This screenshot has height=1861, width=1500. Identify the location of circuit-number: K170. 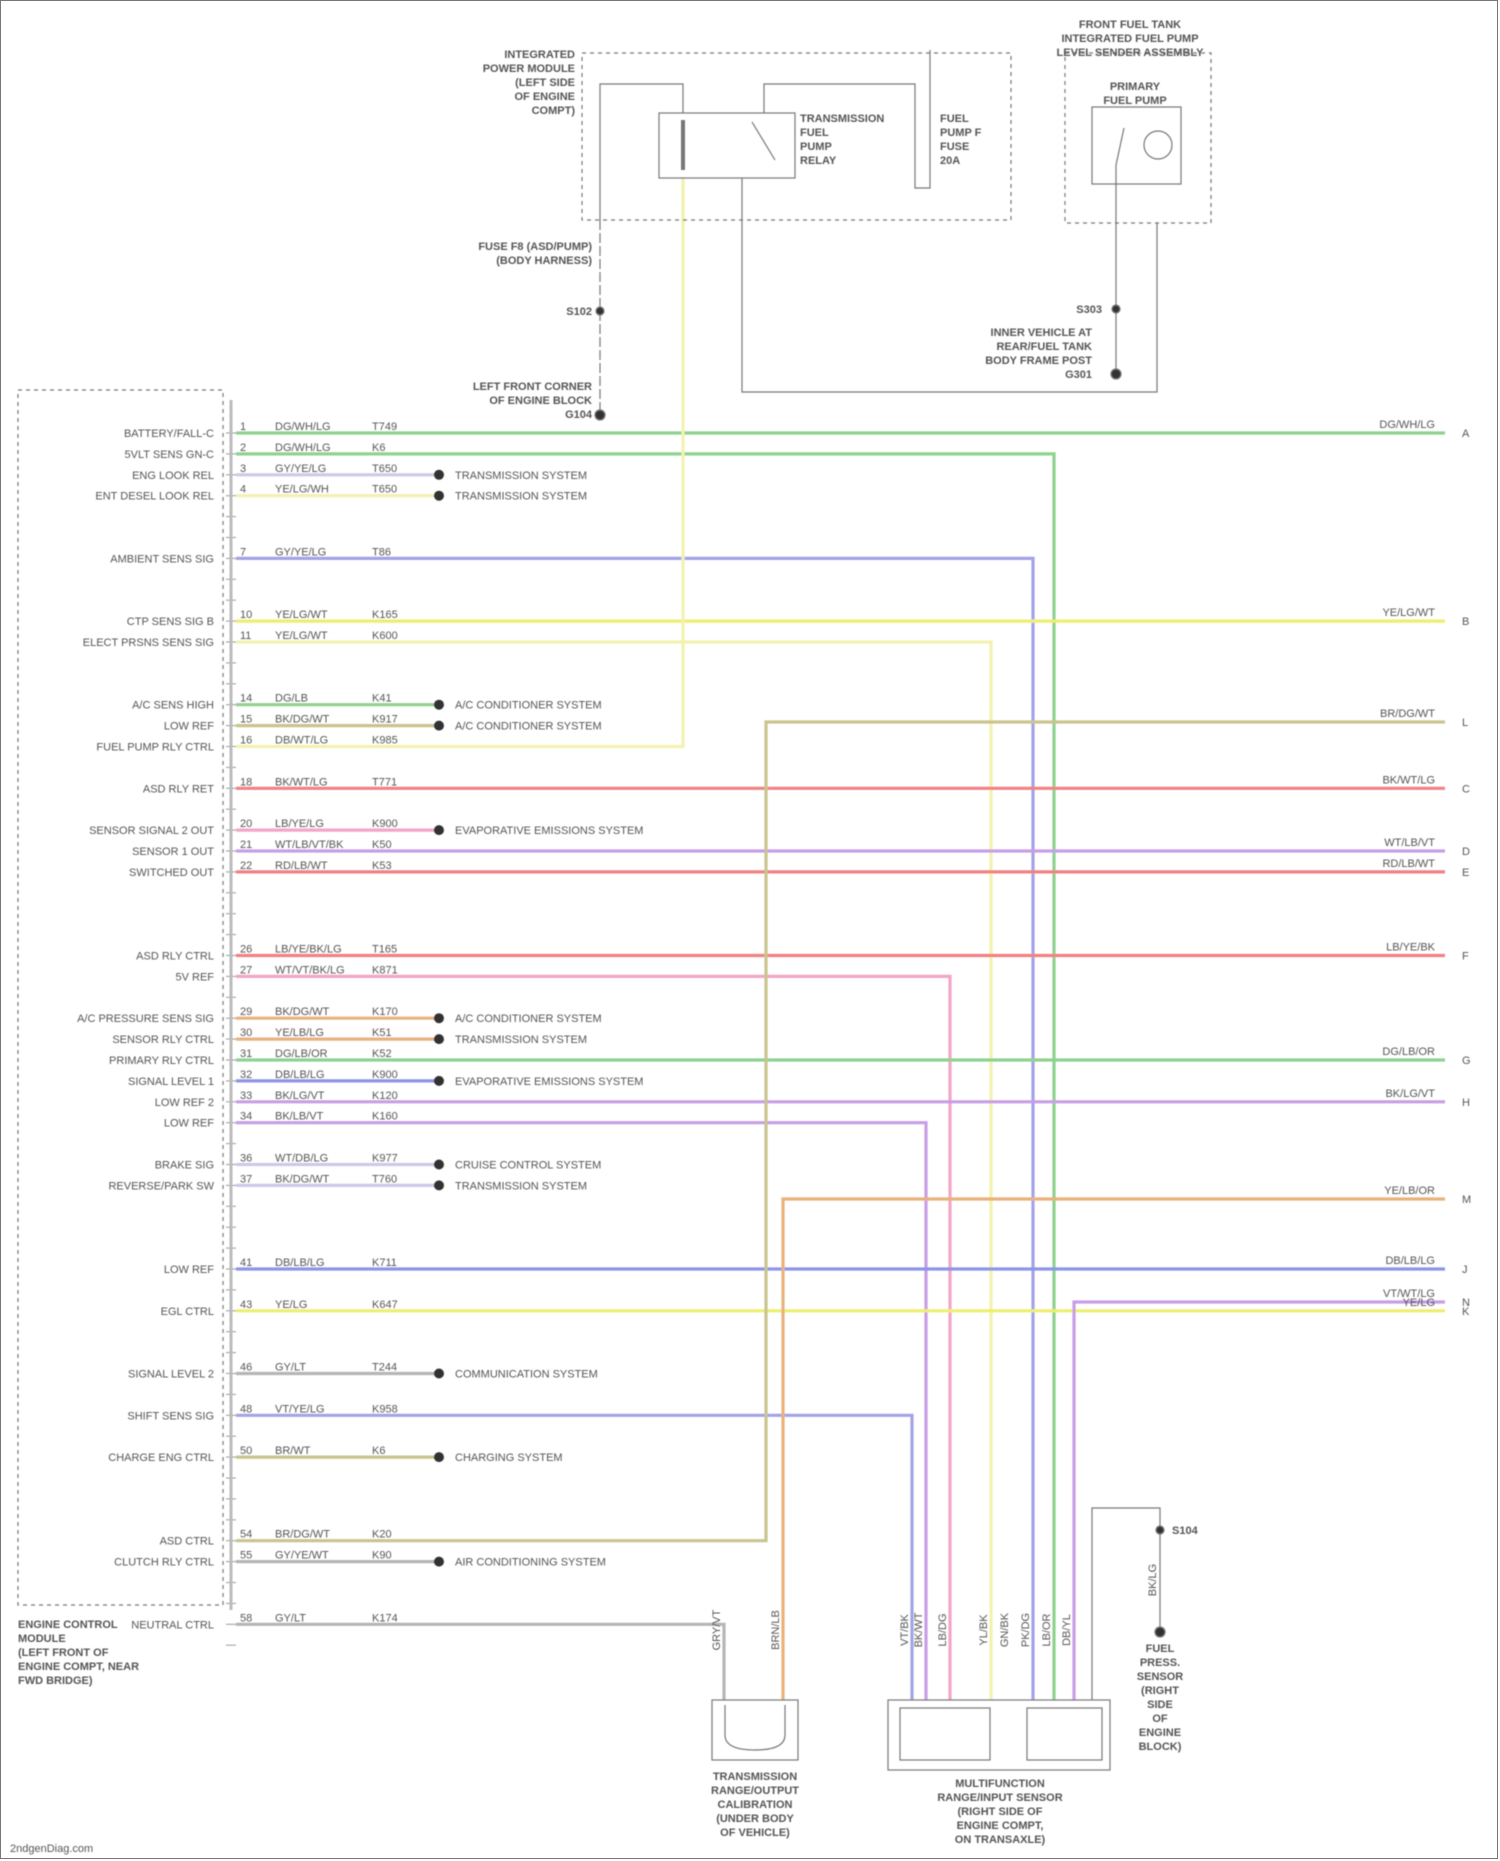
(385, 1012).